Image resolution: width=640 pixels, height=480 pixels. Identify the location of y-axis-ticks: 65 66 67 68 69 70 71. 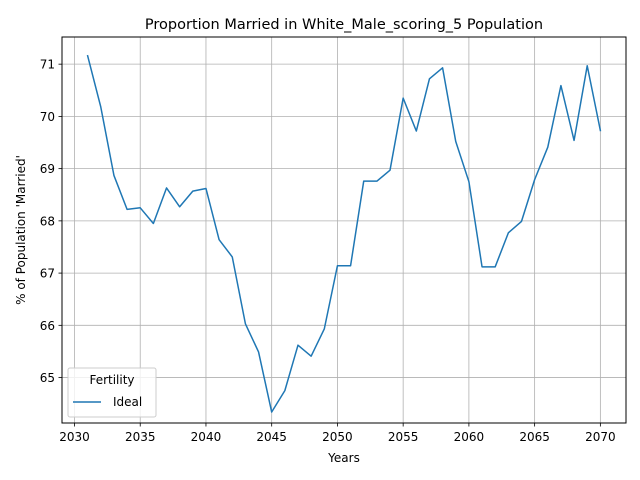
(51, 221).